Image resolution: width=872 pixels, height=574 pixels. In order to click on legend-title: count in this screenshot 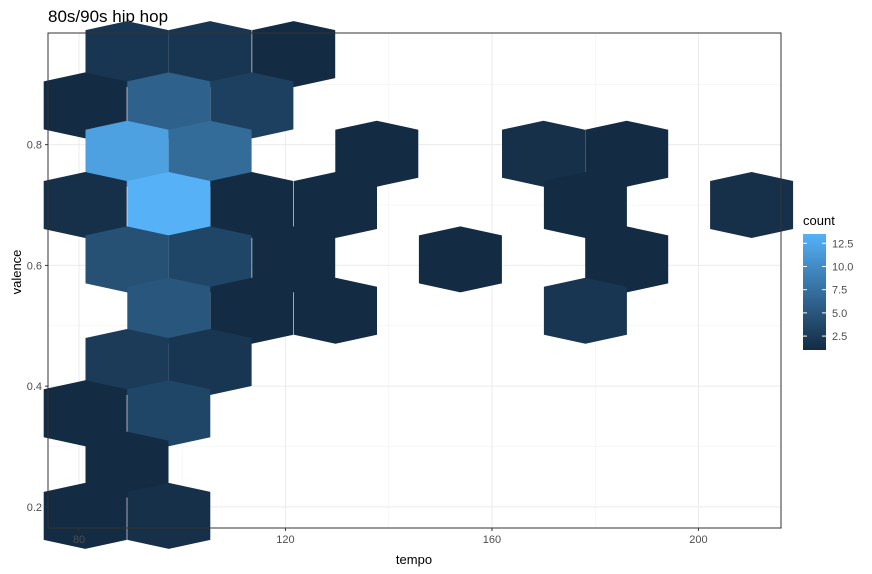, I will do `click(819, 220)`.